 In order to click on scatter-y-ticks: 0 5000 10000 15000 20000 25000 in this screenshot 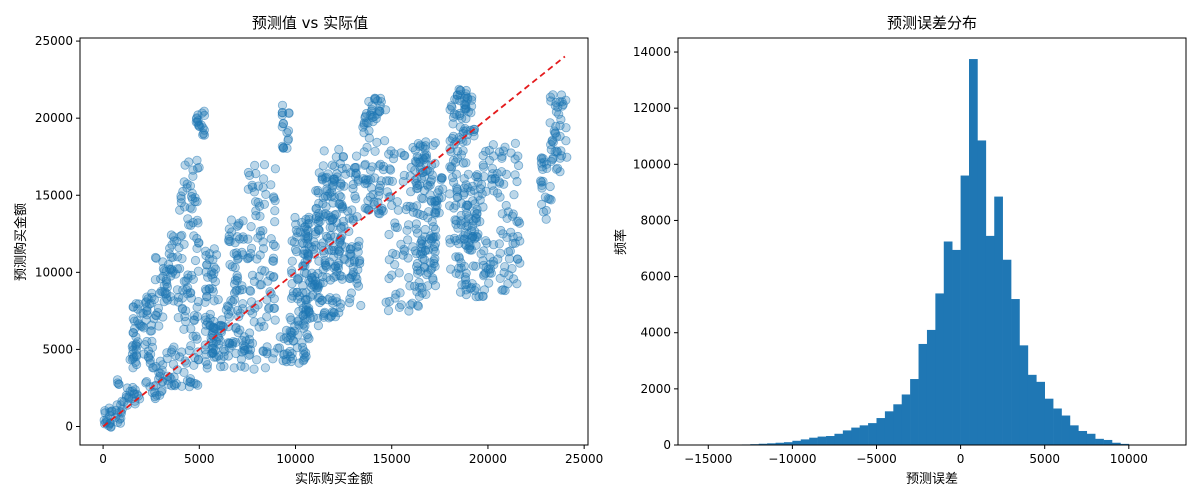, I will do `click(57, 234)`.